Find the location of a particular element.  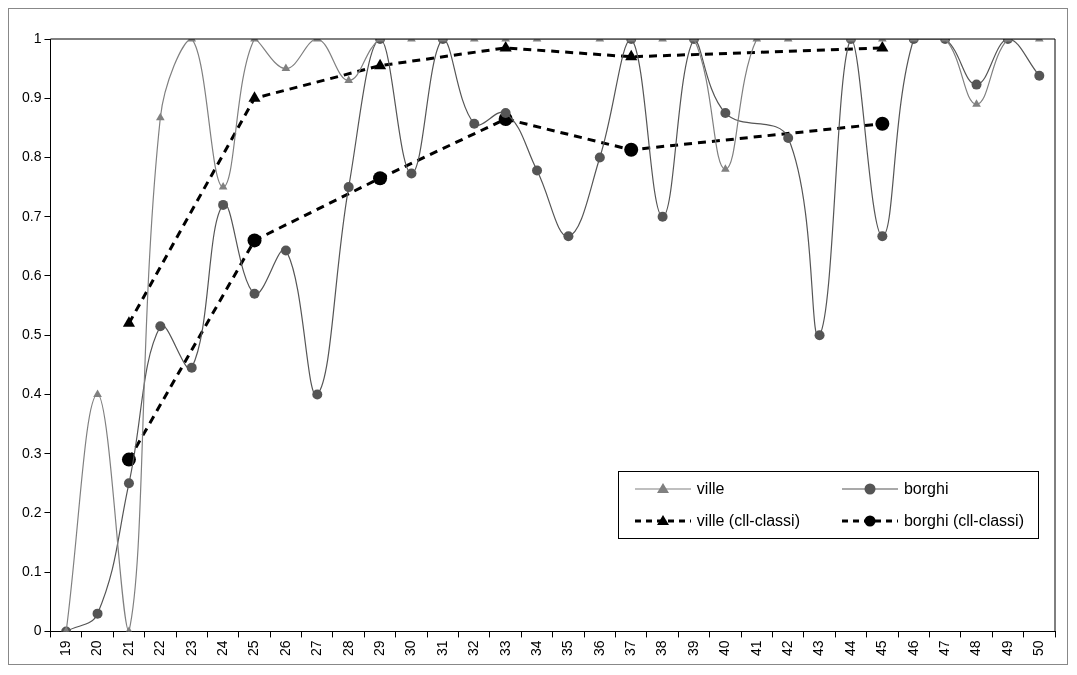

y-tick-label: 1 is located at coordinates (37, 37).